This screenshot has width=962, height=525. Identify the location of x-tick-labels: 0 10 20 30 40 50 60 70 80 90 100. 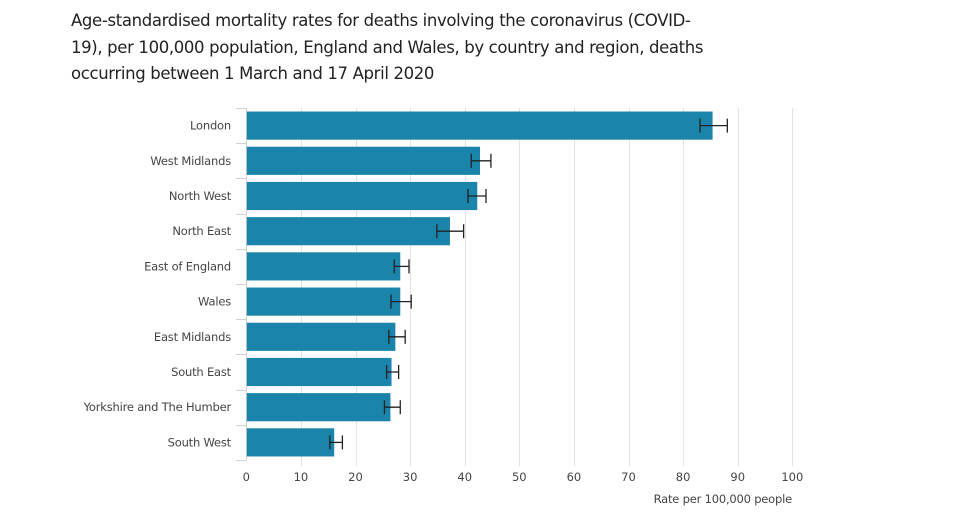
(523, 477).